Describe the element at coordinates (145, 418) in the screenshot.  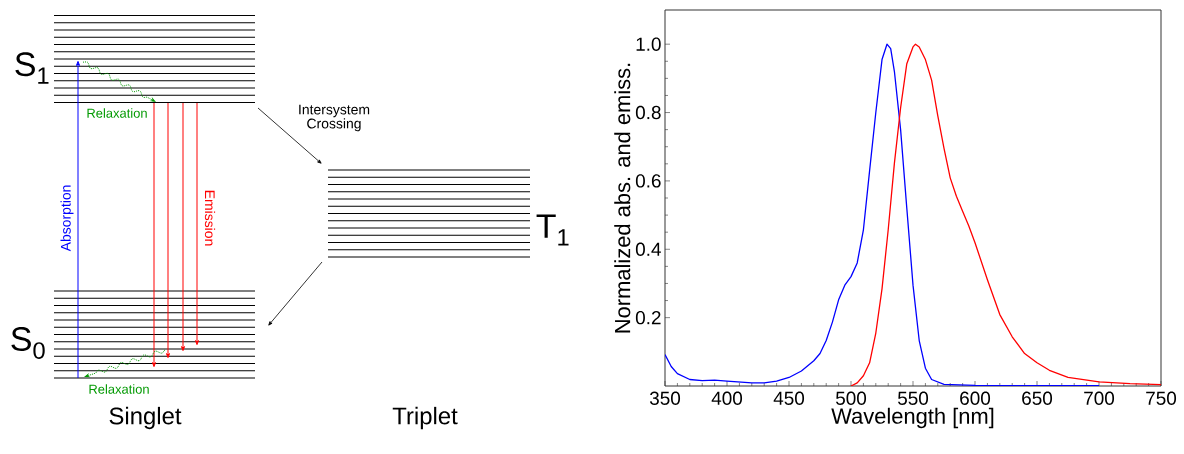
I see `text: Singlet` at that location.